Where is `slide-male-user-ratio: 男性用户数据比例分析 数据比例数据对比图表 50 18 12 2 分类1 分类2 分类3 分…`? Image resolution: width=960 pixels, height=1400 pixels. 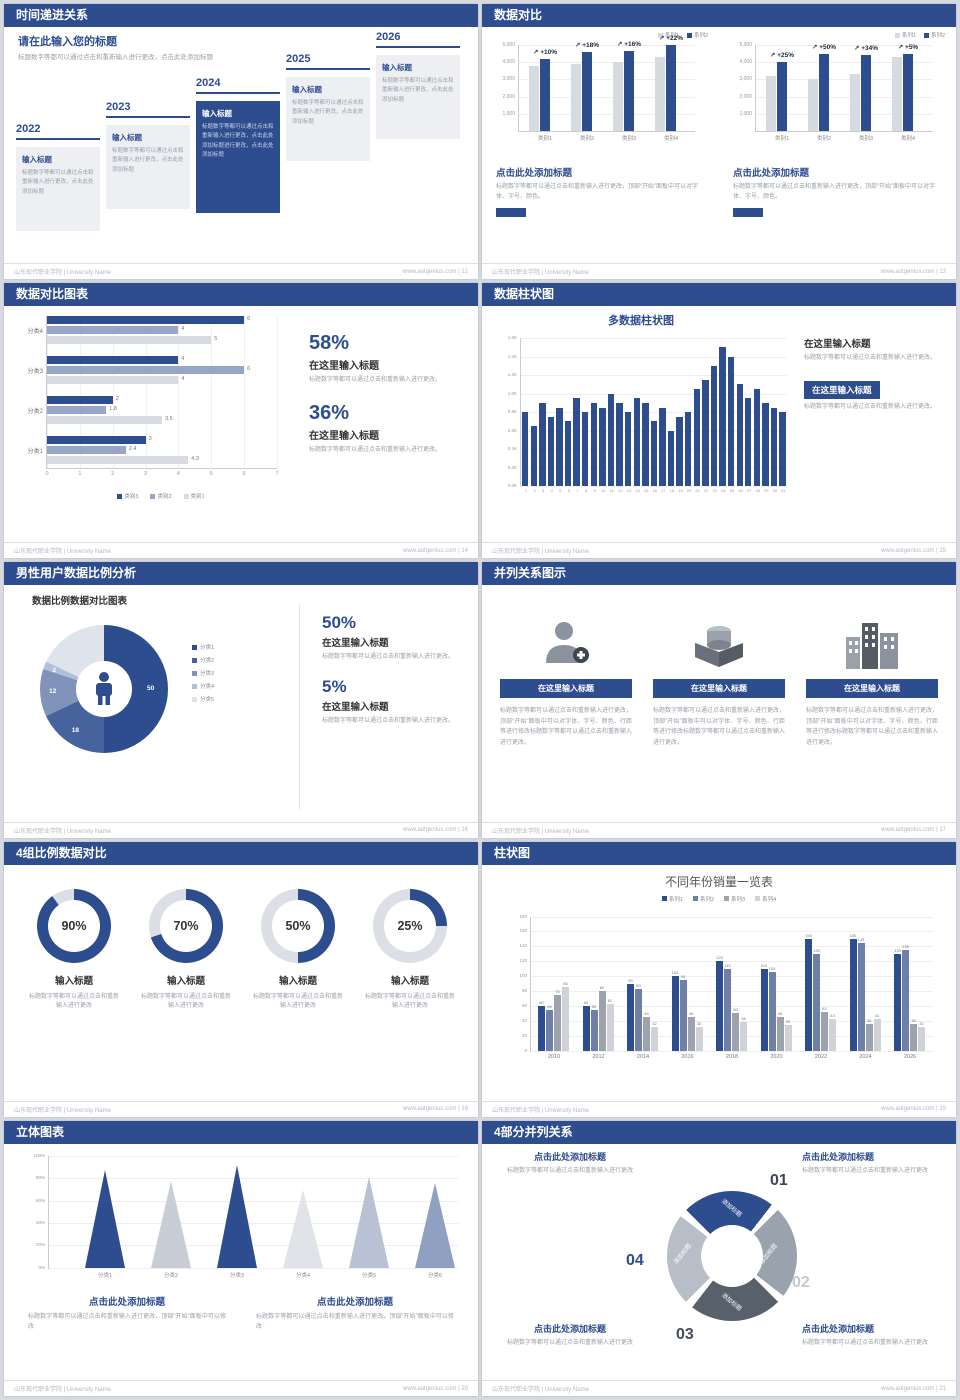
slide-male-user-ratio: 男性用户数据比例分析 数据比例数据对比图表 50 18 12 2 分类1 分类2 分类3 分… is located at coordinates (241, 700).